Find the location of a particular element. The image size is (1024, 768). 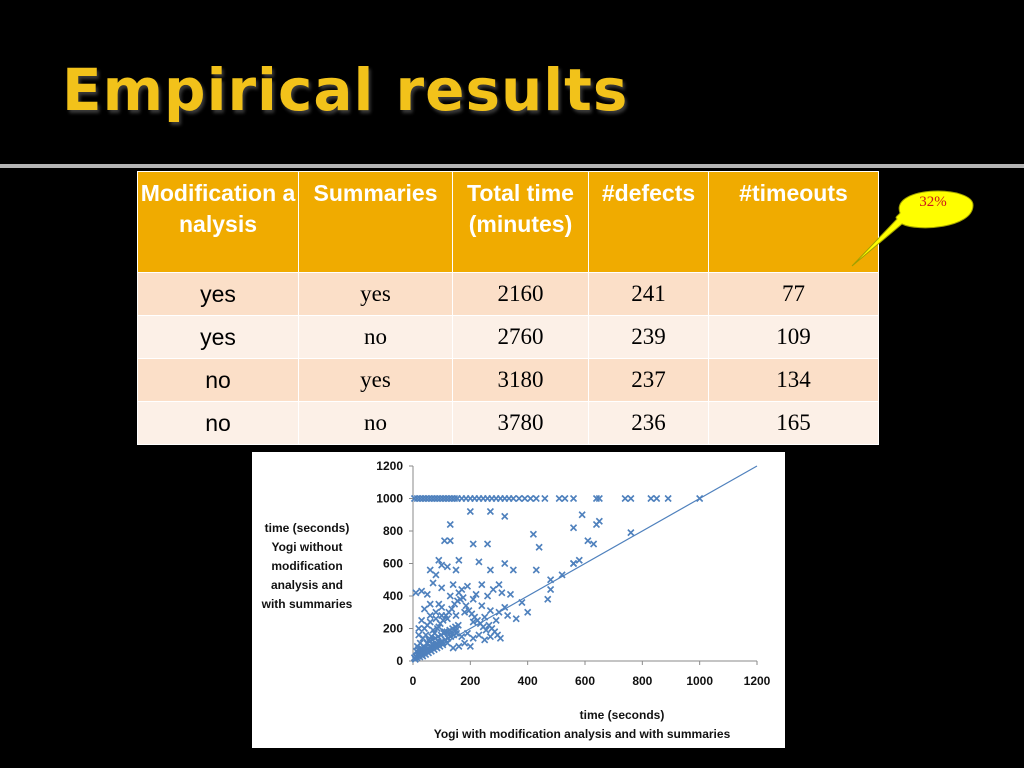

cell-timeouts: 134 is located at coordinates (793, 380).